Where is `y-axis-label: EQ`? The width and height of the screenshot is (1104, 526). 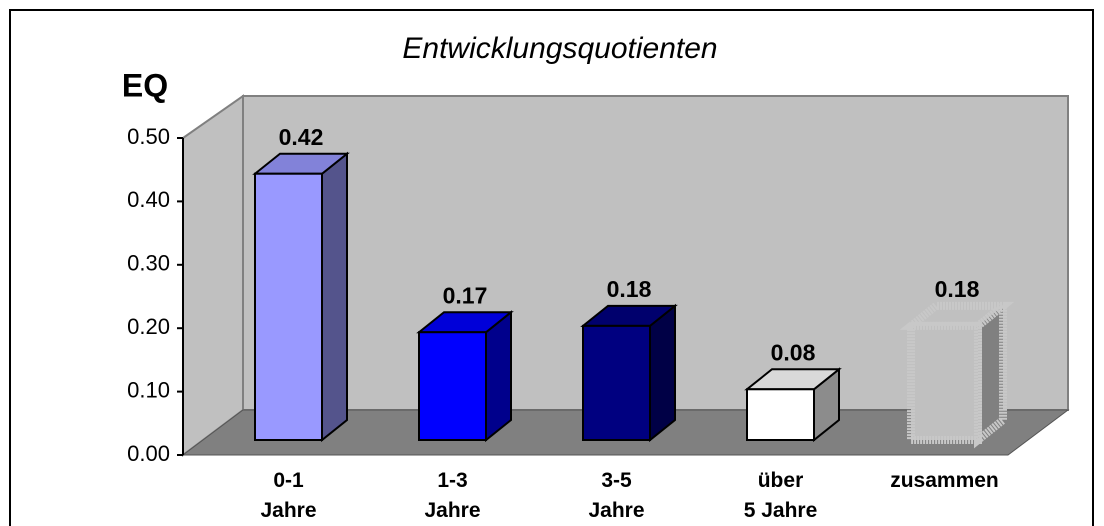
y-axis-label: EQ is located at coordinates (145, 85).